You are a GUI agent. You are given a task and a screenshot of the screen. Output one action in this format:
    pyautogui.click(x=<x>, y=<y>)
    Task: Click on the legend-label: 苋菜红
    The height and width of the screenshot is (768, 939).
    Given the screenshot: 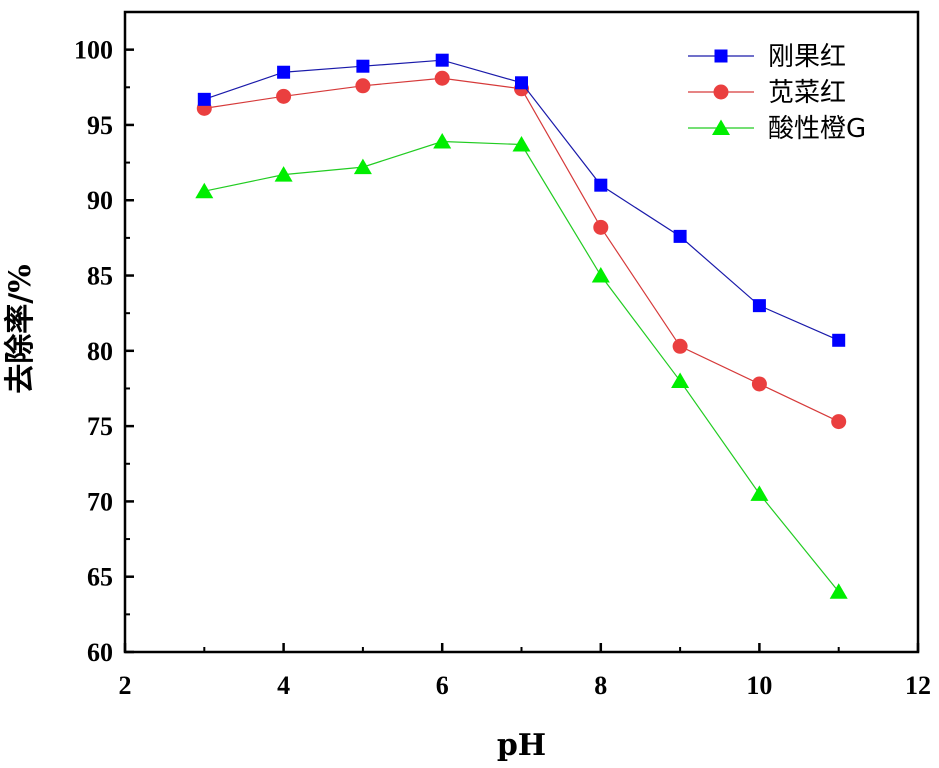 What is the action you would take?
    pyautogui.click(x=807, y=93)
    